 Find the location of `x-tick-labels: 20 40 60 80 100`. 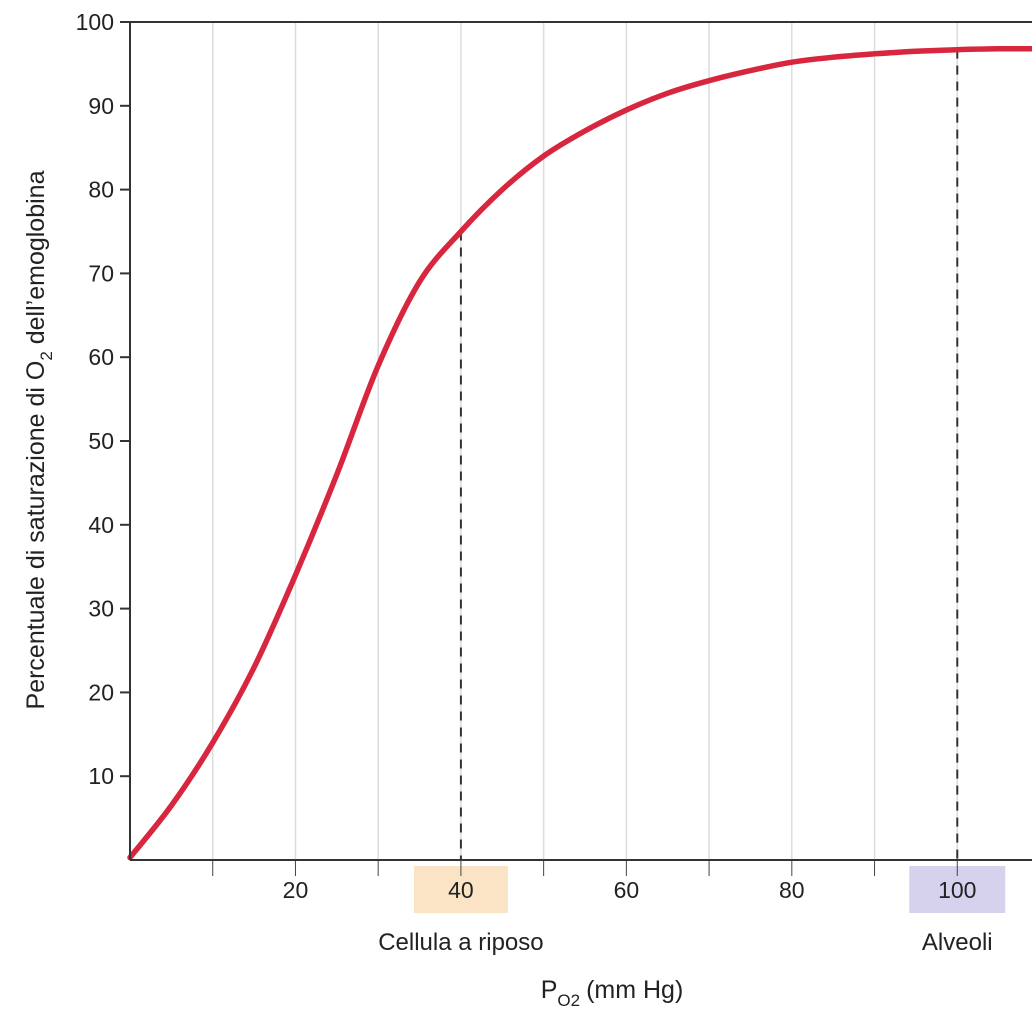

x-tick-labels: 20 40 60 80 100 is located at coordinates (630, 890).